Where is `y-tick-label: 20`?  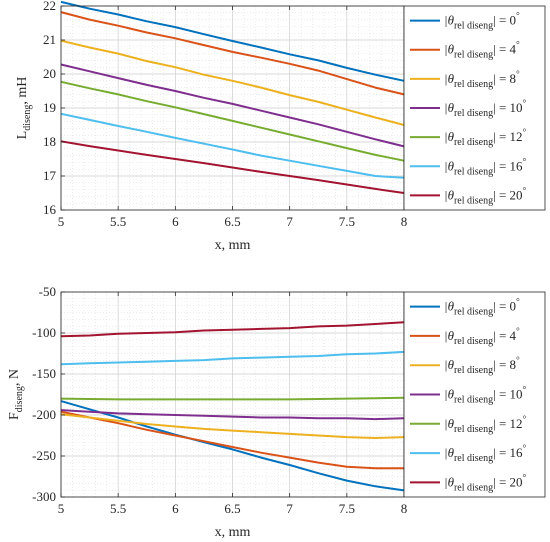
y-tick-label: 20 is located at coordinates (49, 73).